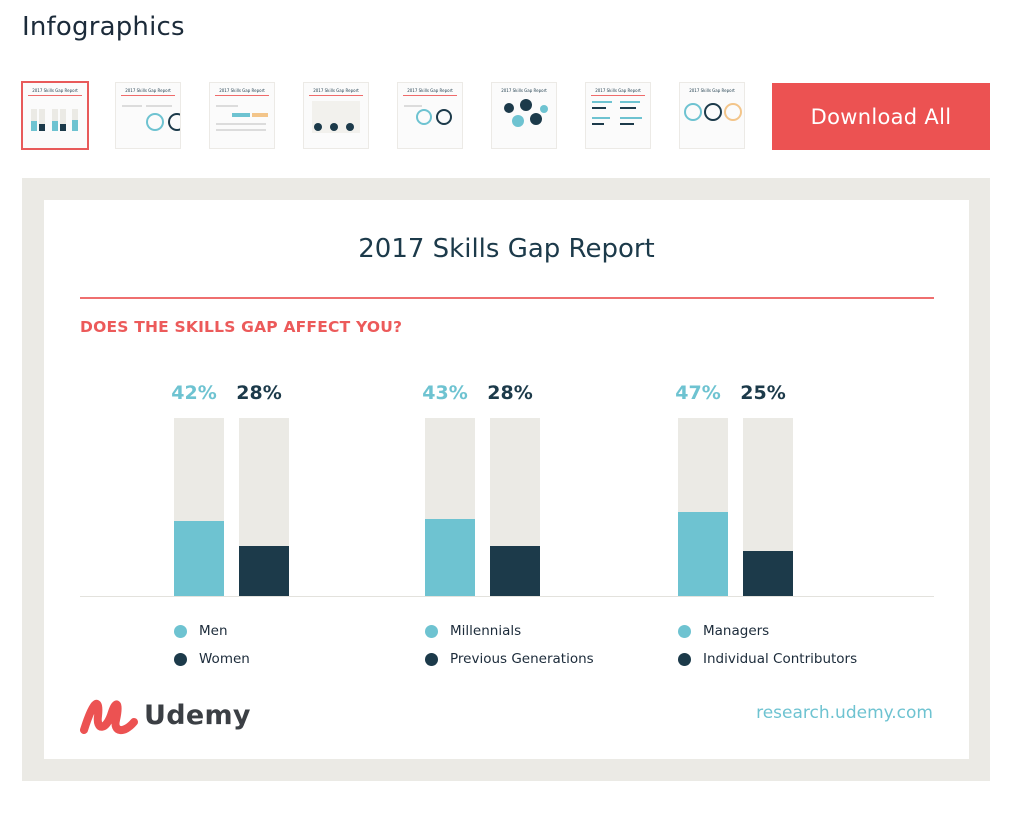 This screenshot has height=818, width=1024. I want to click on bar-previous-generations, so click(515, 571).